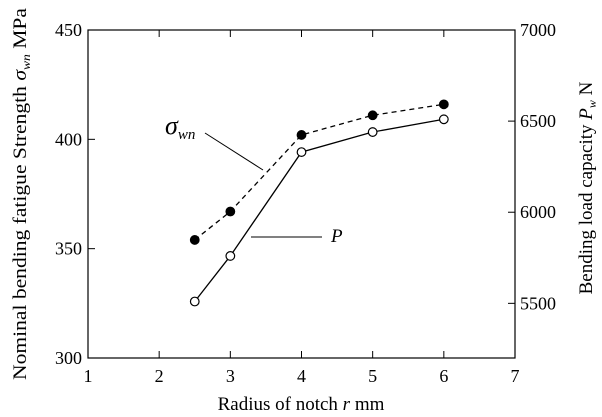  I want to click on annotation-sigma-subscript: wn, so click(187, 135).